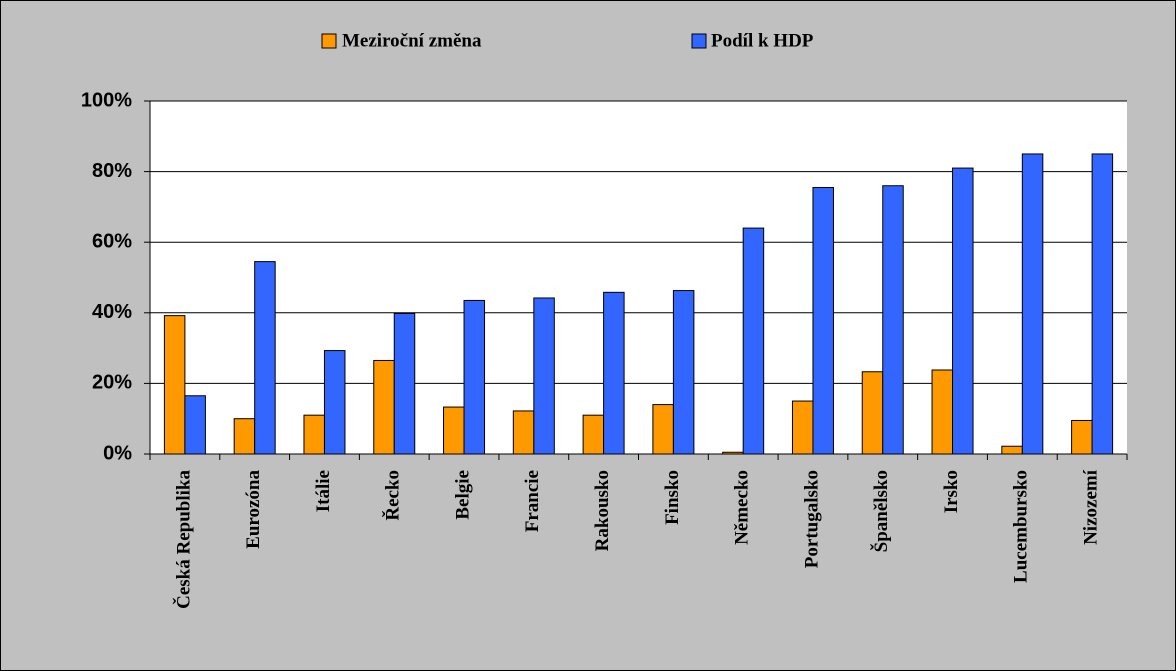 The image size is (1176, 671). I want to click on x-tick-label: Finsko, so click(672, 497).